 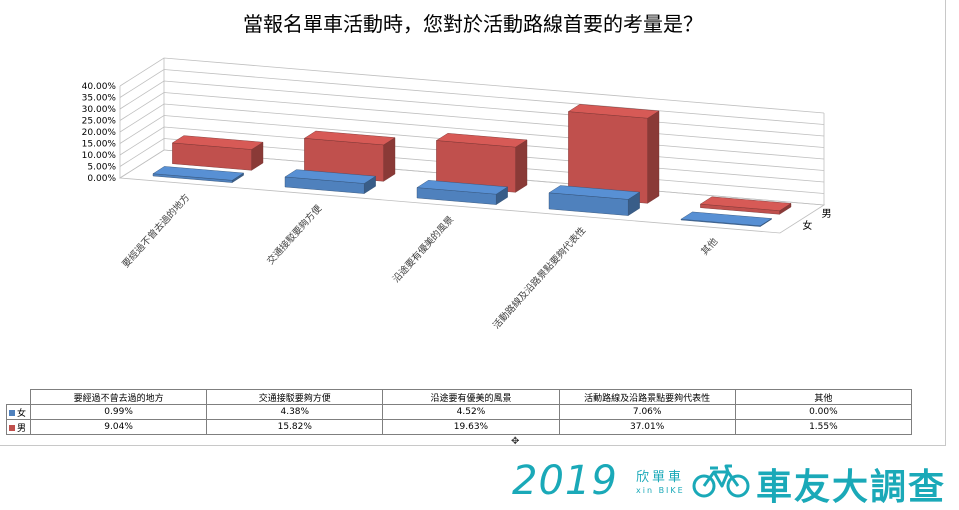 I want to click on y-tick-label: 0.00%, so click(x=101, y=179).